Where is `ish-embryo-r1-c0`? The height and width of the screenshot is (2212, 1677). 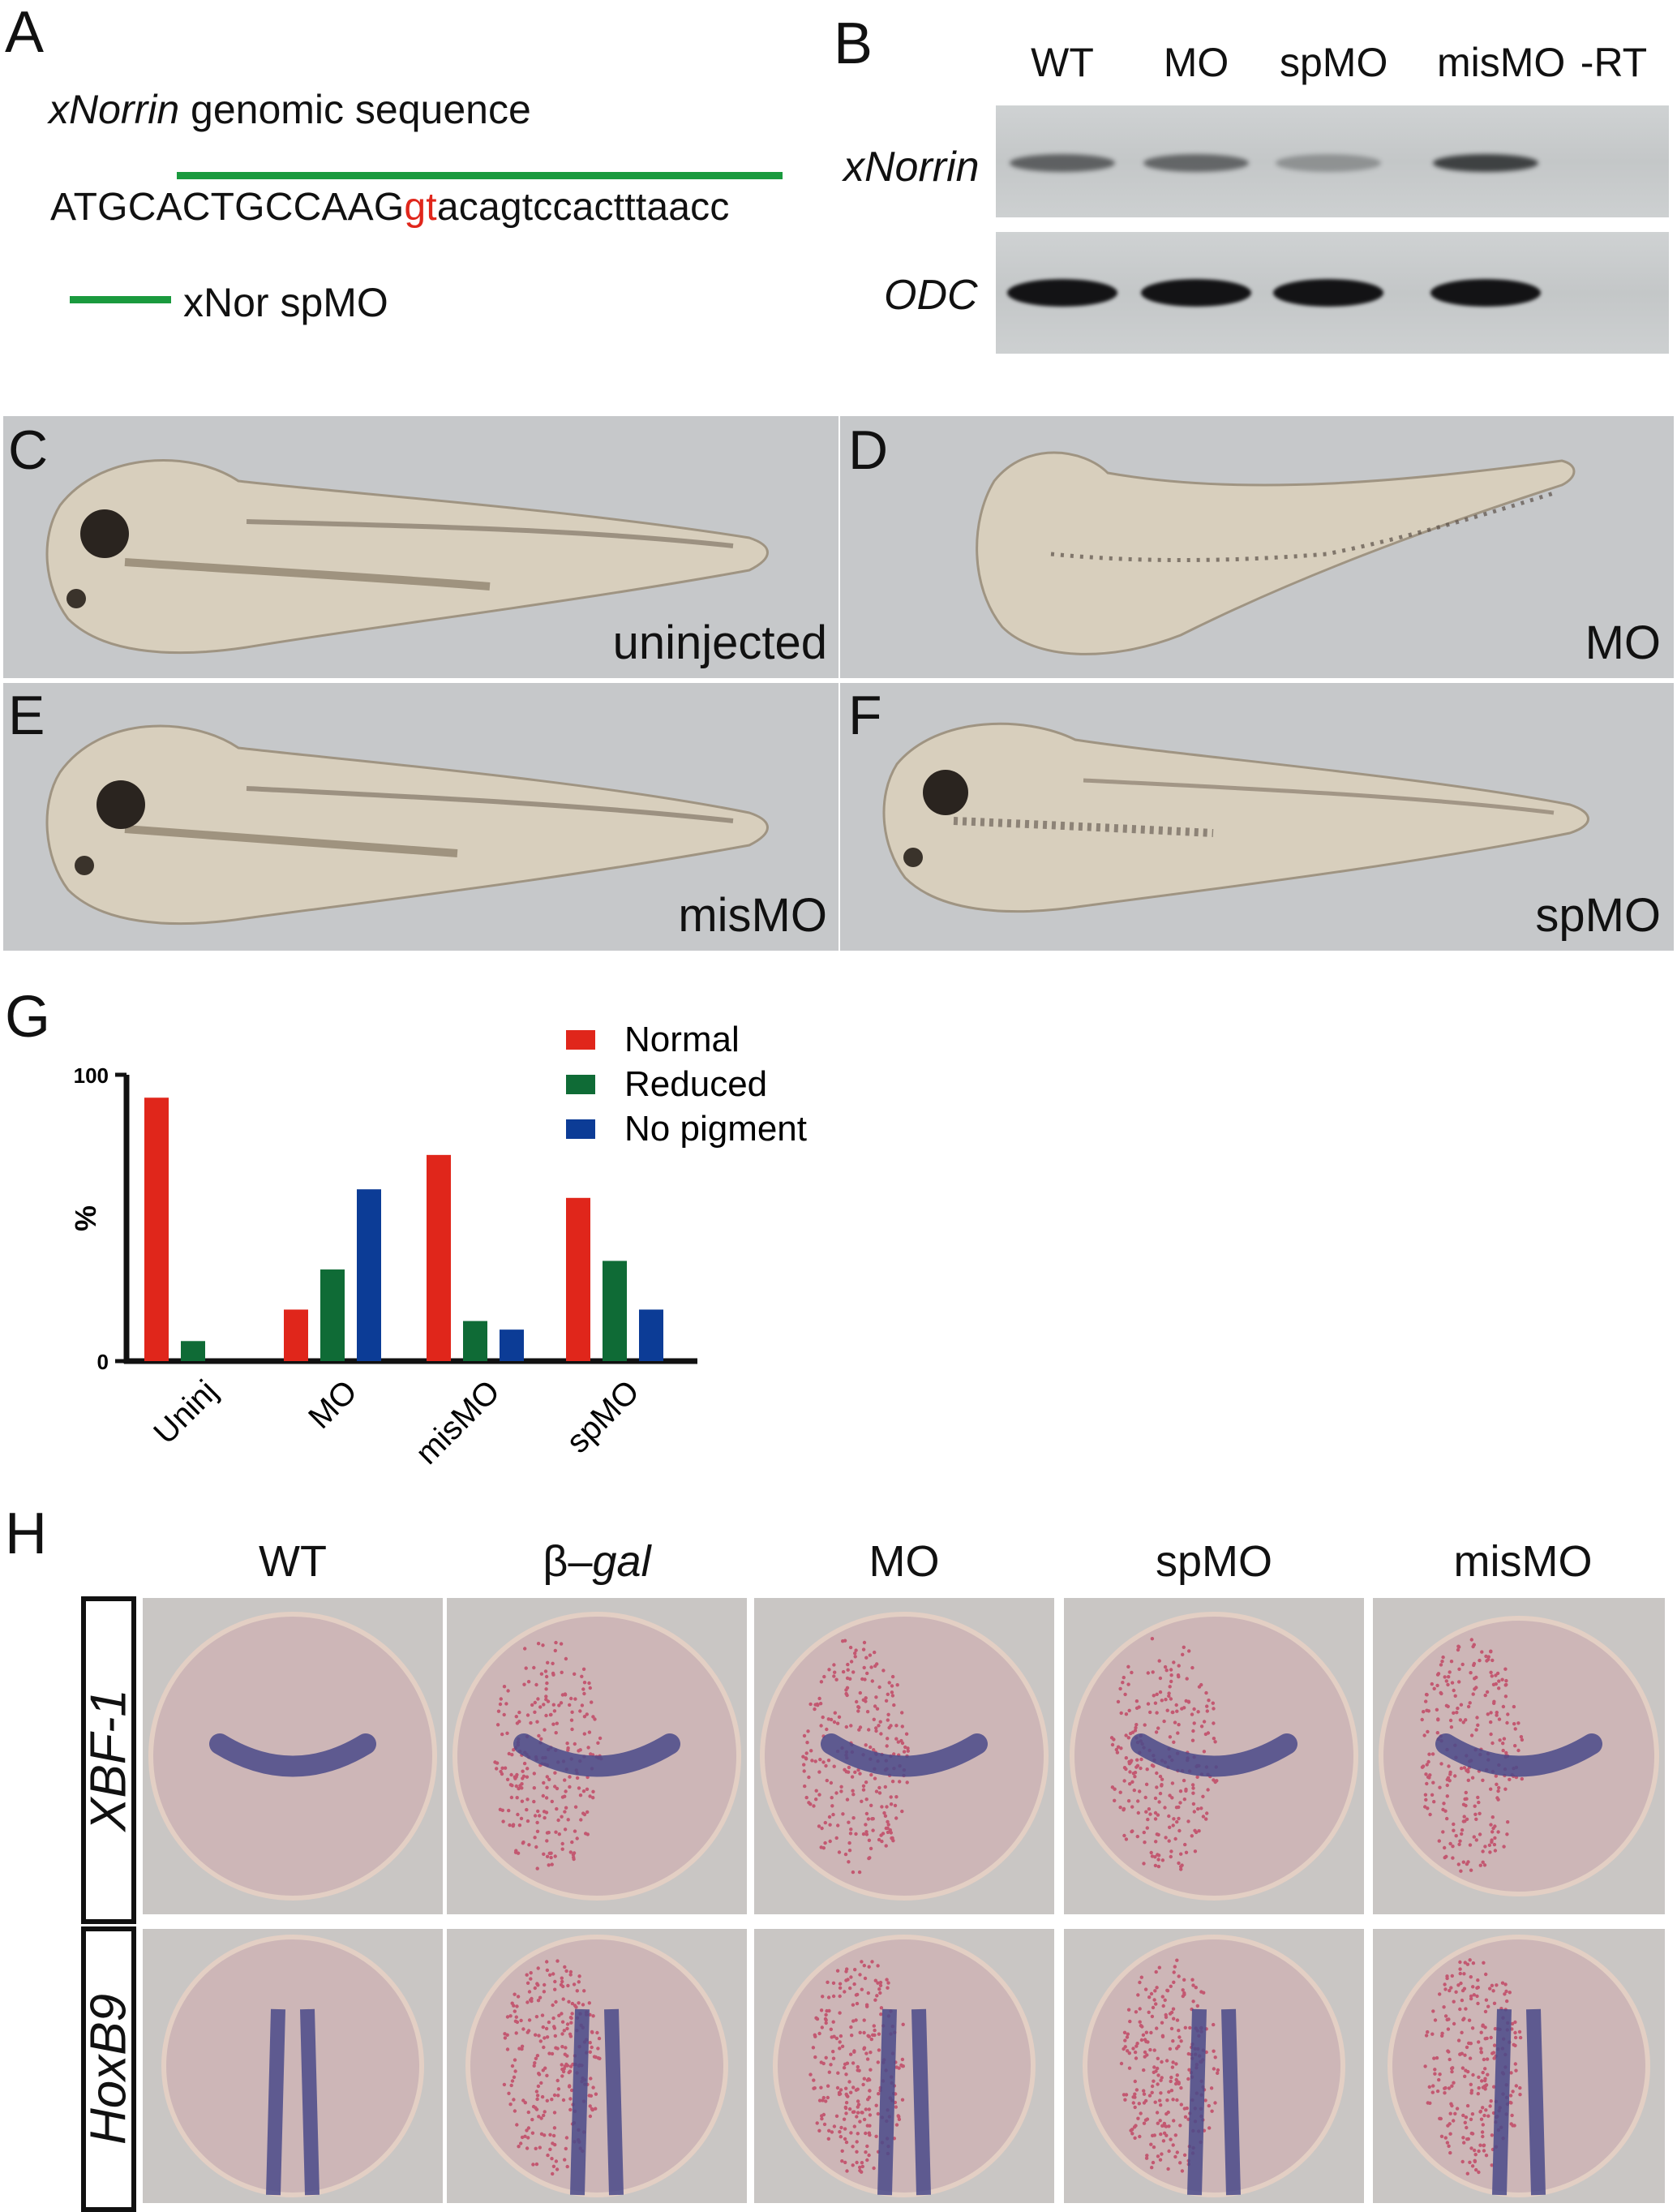
ish-embryo-r1-c0 is located at coordinates (293, 2066).